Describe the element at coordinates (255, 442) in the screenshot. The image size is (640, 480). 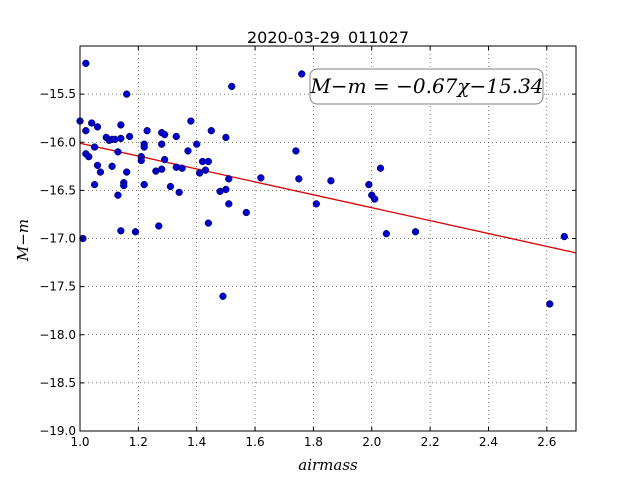
I see `x-tick-label: 1.6` at that location.